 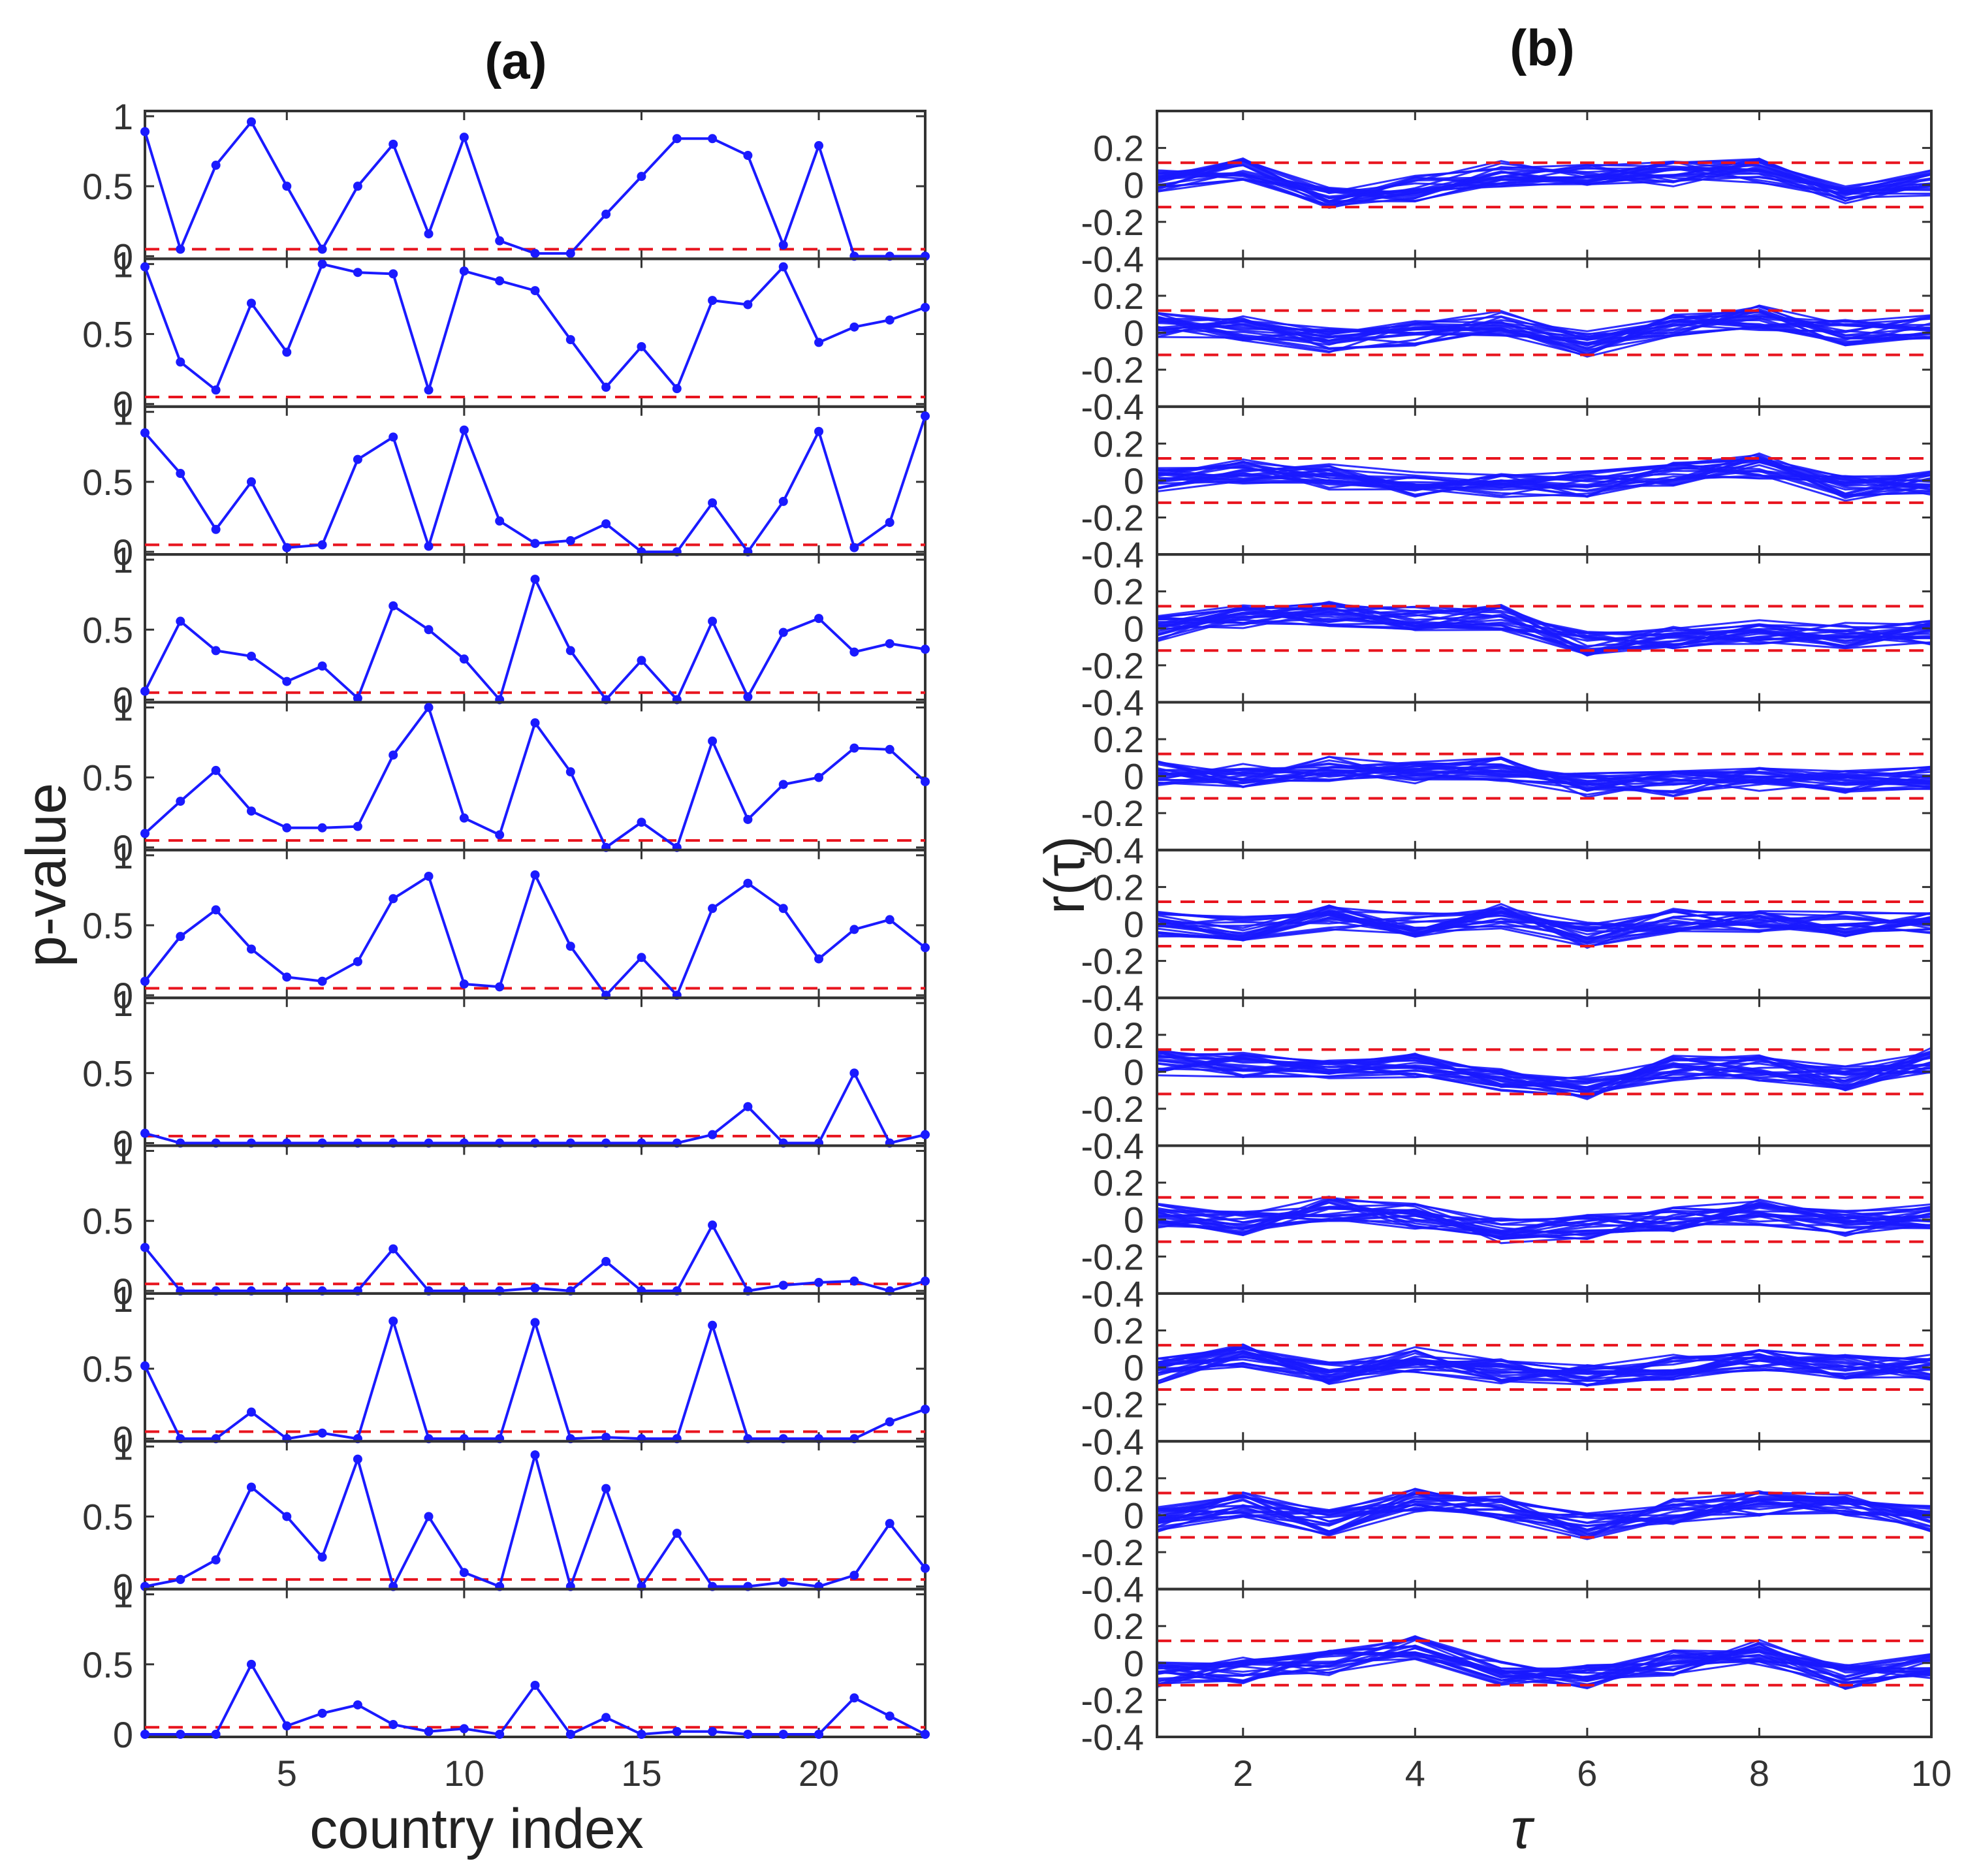 What do you see at coordinates (1542, 47) in the screenshot?
I see `panel-b-title: (b)` at bounding box center [1542, 47].